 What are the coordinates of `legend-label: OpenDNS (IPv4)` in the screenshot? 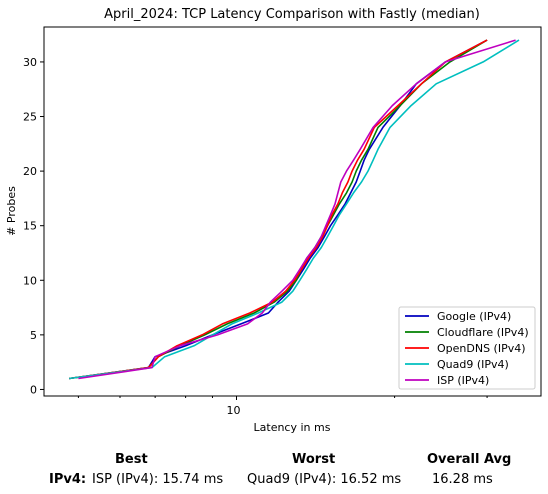 It's located at (481, 348).